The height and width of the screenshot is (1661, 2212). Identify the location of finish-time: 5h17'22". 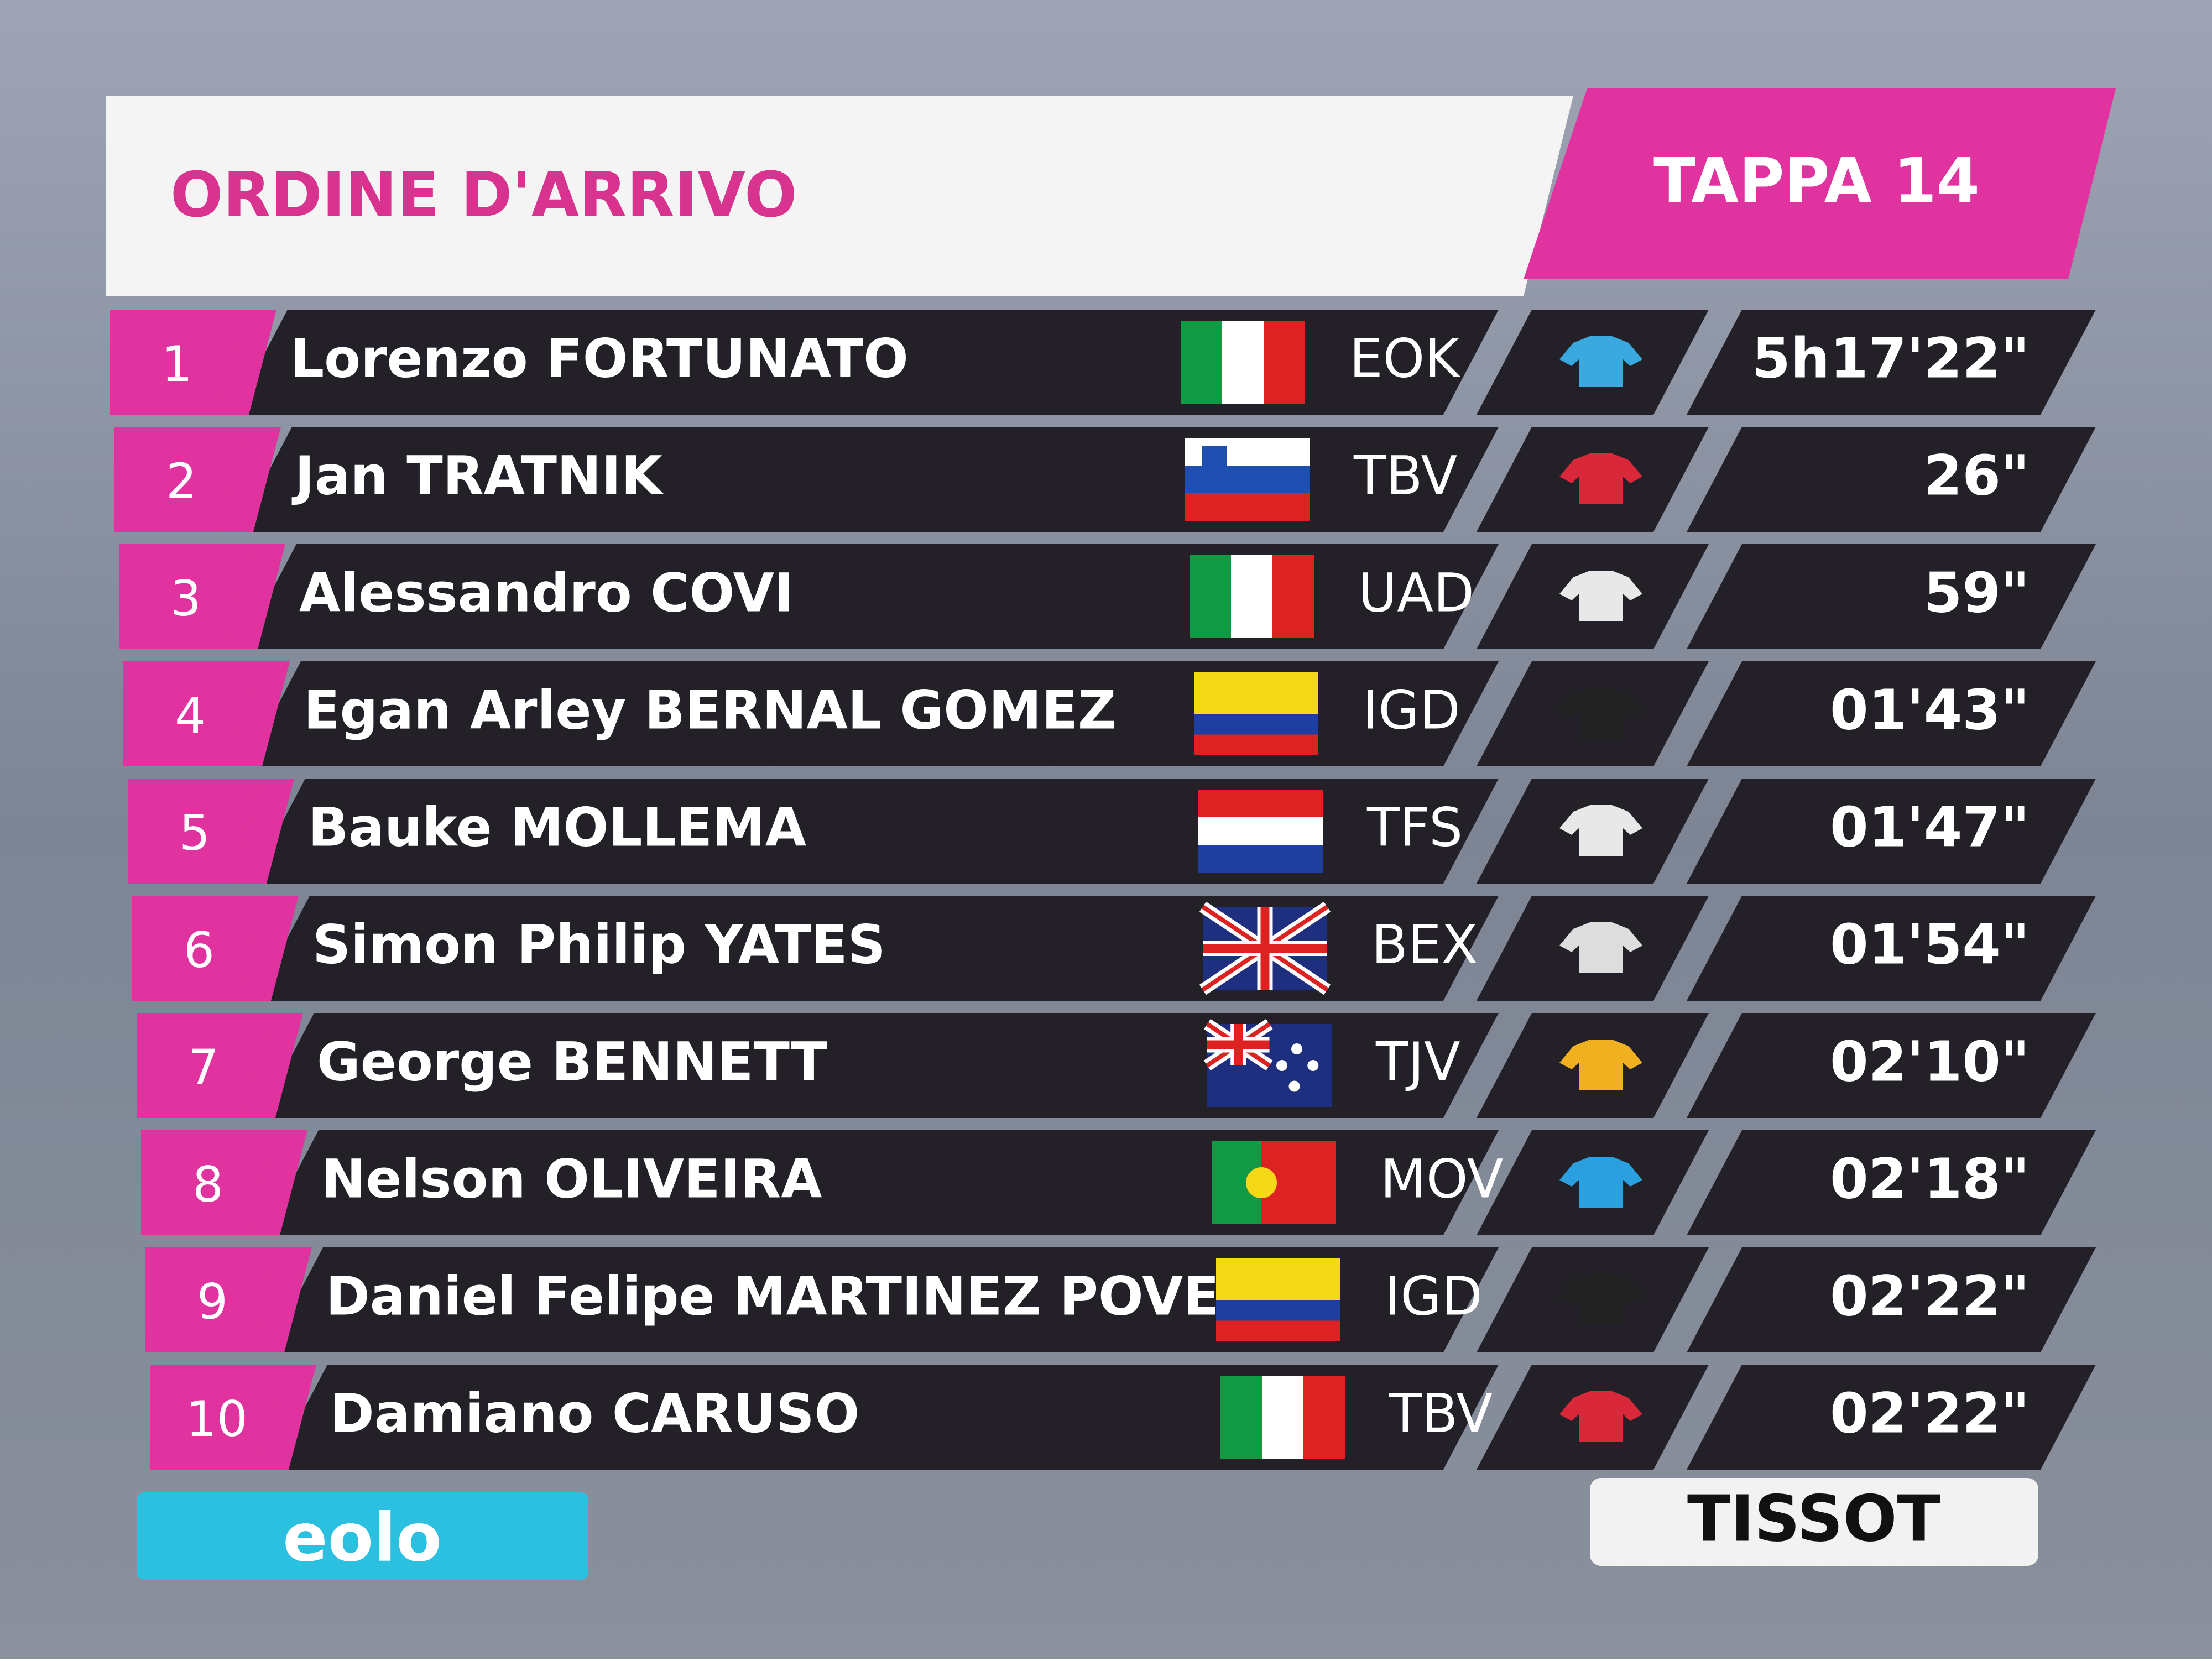
(1891, 358).